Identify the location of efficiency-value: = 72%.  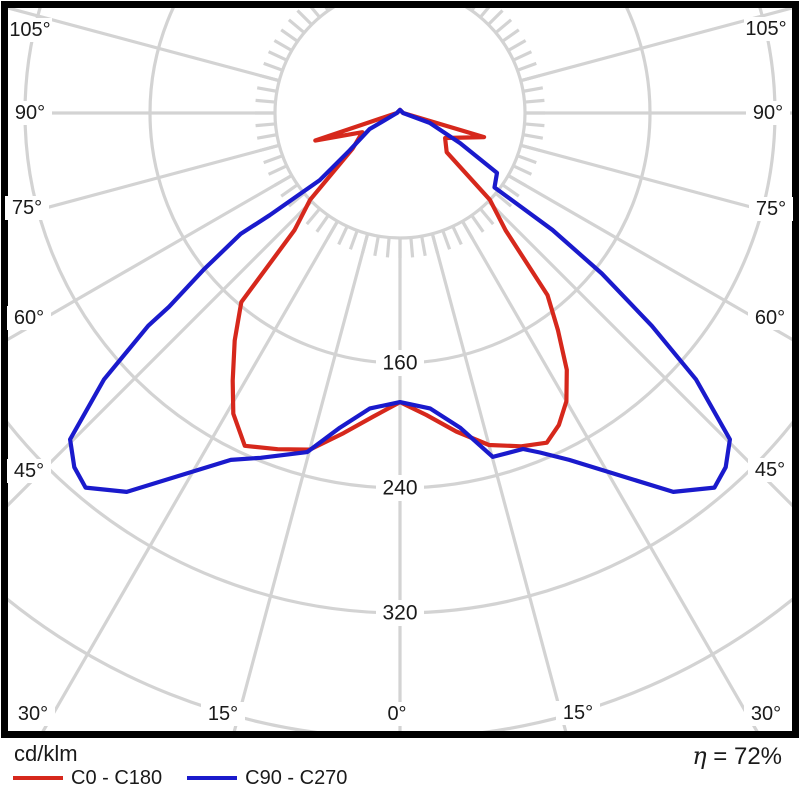
(747, 756).